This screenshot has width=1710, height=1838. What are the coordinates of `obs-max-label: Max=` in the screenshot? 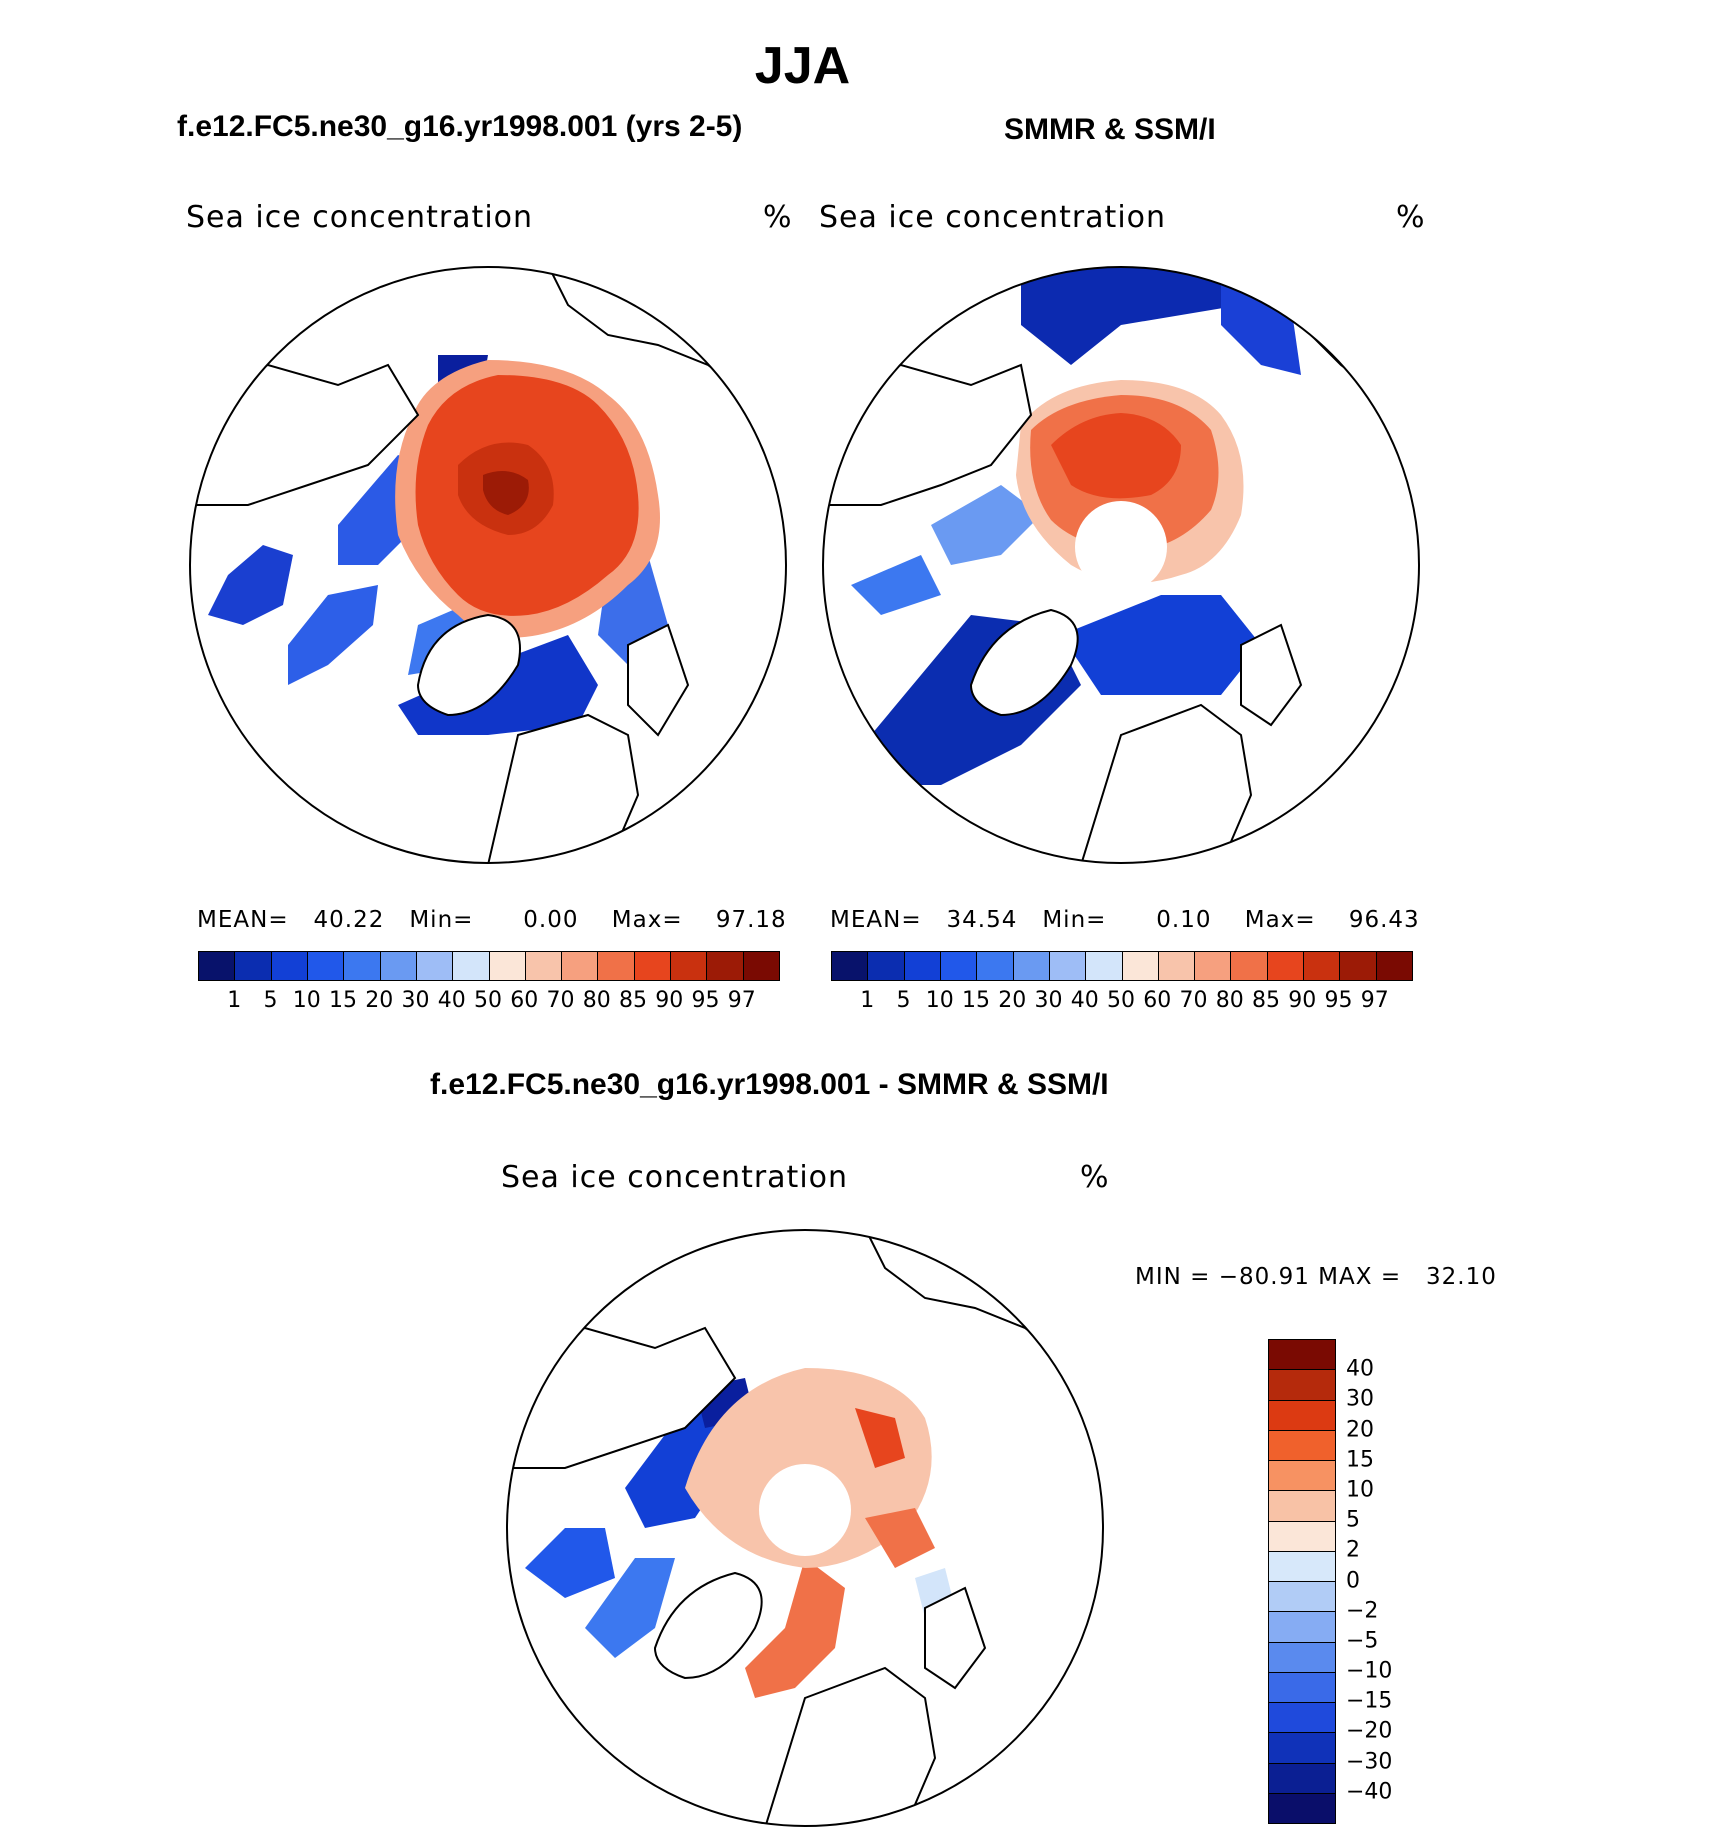 It's located at (1280, 920).